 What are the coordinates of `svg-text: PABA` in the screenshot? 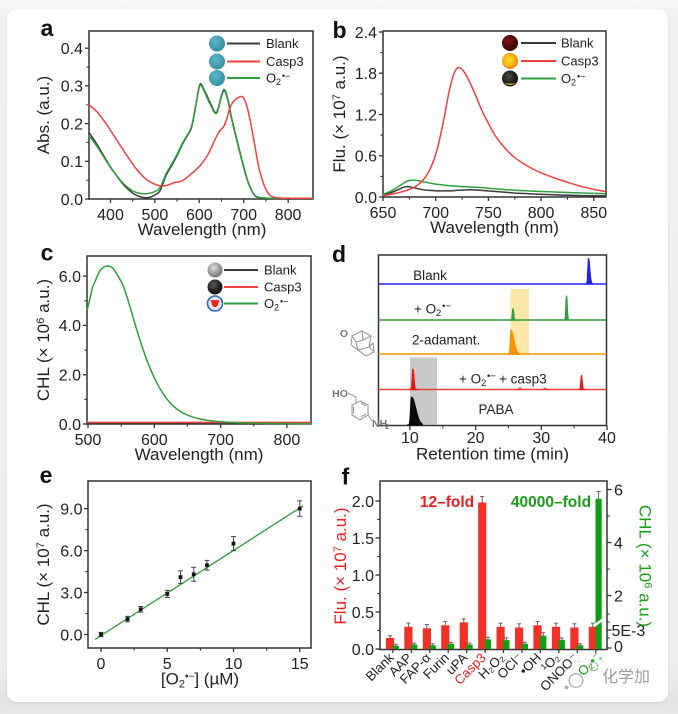 It's located at (495, 409).